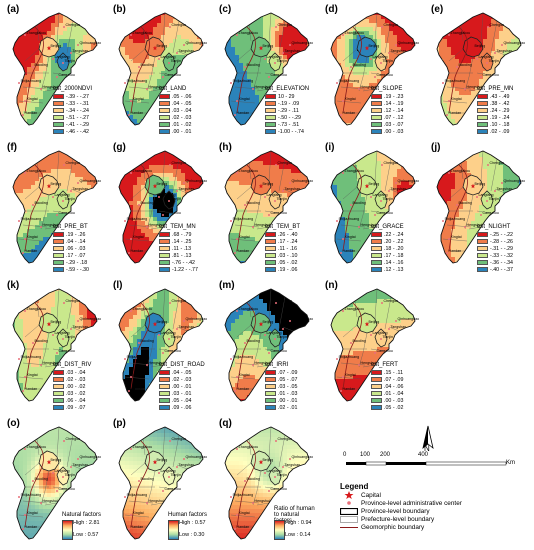  Describe the element at coordinates (495, 262) in the screenshot. I see `class-legend-row: -.36 - -.34` at that location.